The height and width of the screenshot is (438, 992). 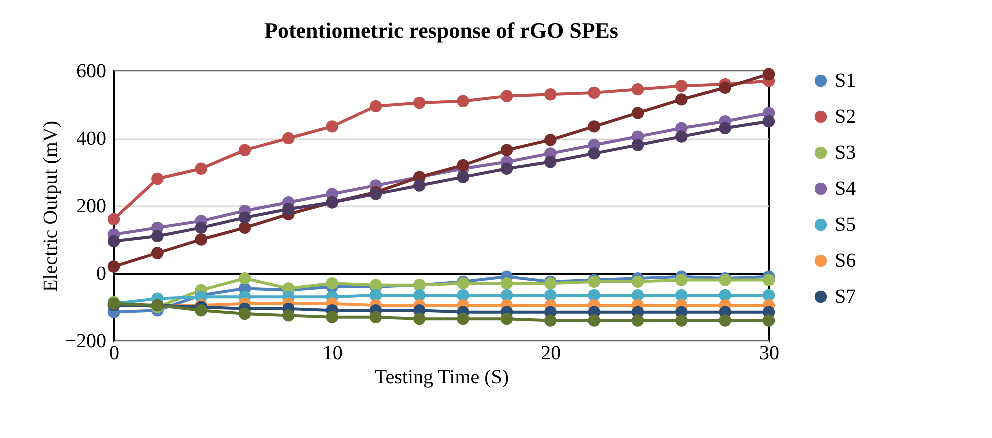 What do you see at coordinates (85, 341) in the screenshot?
I see `y-tick-label: −200` at bounding box center [85, 341].